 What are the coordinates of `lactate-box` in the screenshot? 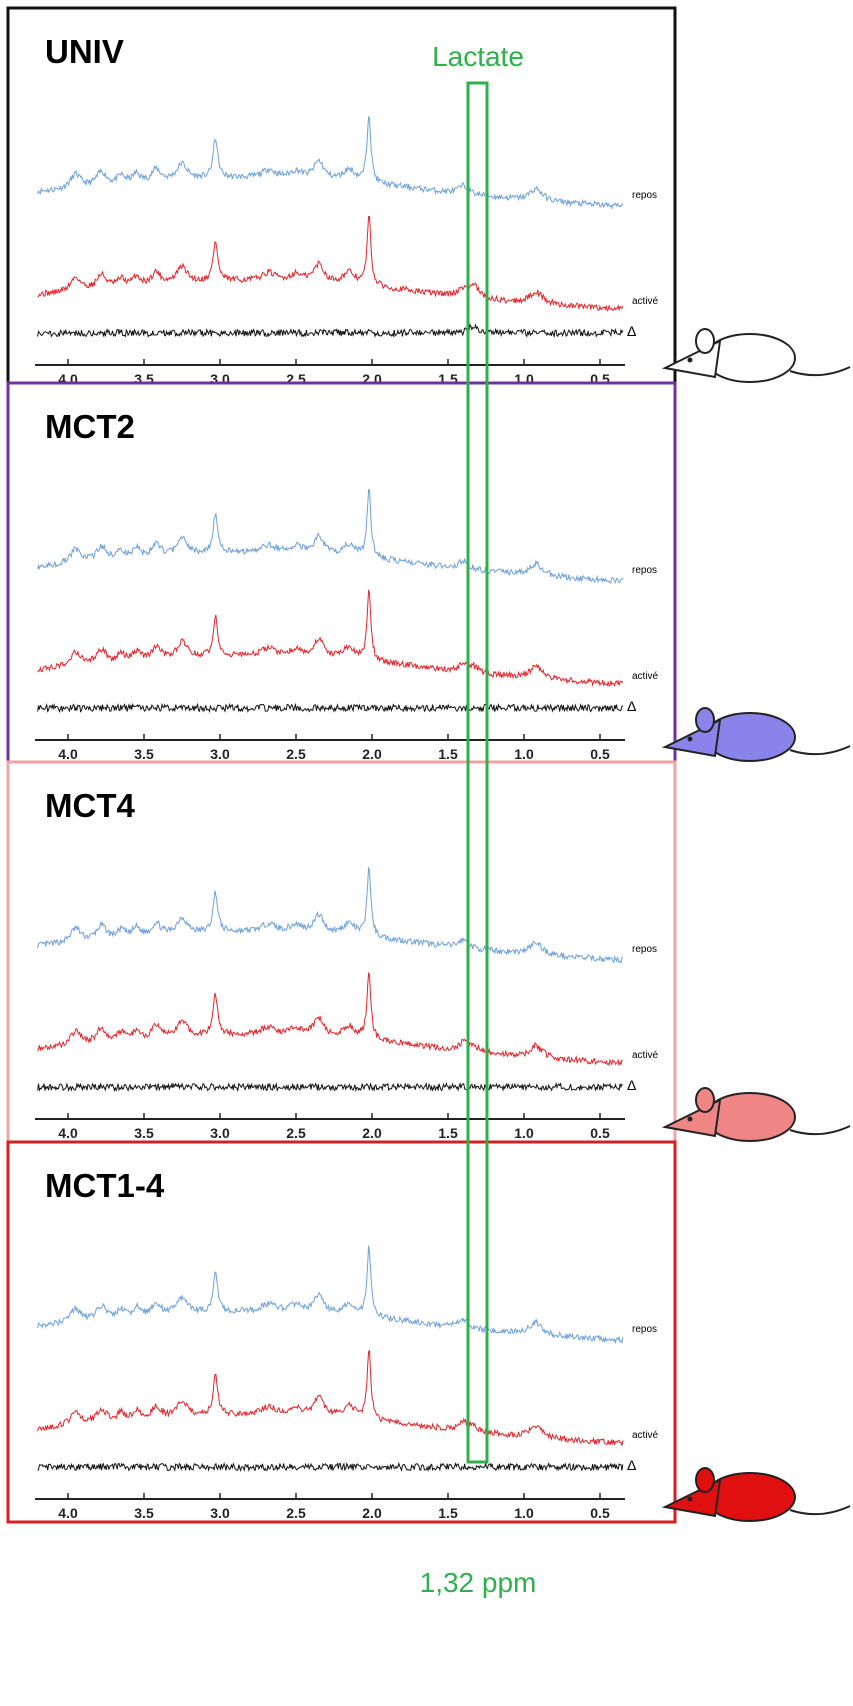 It's located at (477, 772).